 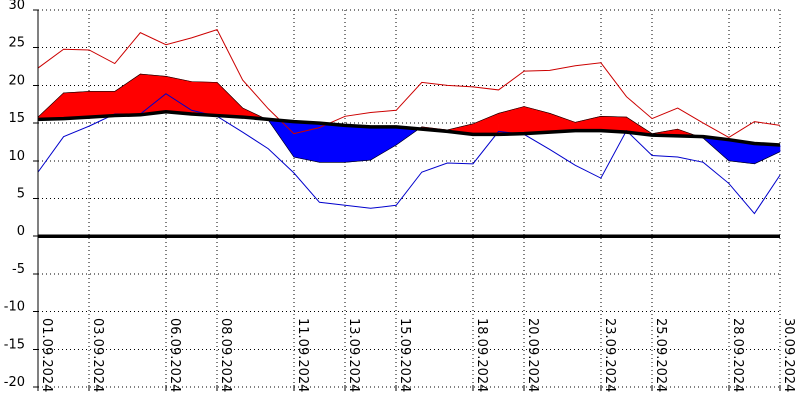 I want to click on x-tick-label: 20.09.2024, so click(x=532, y=355).